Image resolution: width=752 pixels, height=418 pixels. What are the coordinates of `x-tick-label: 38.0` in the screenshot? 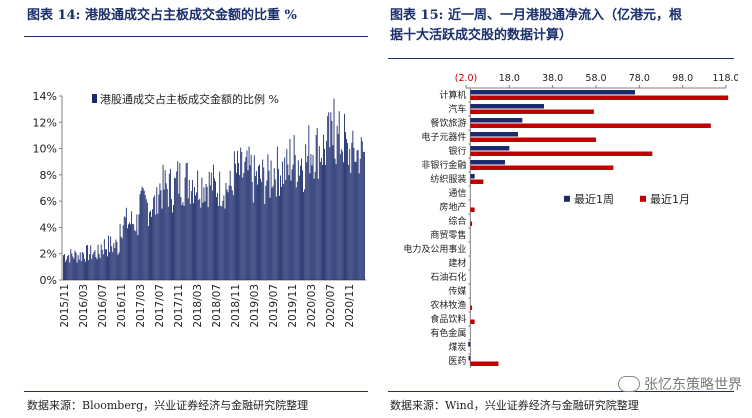 It's located at (552, 78).